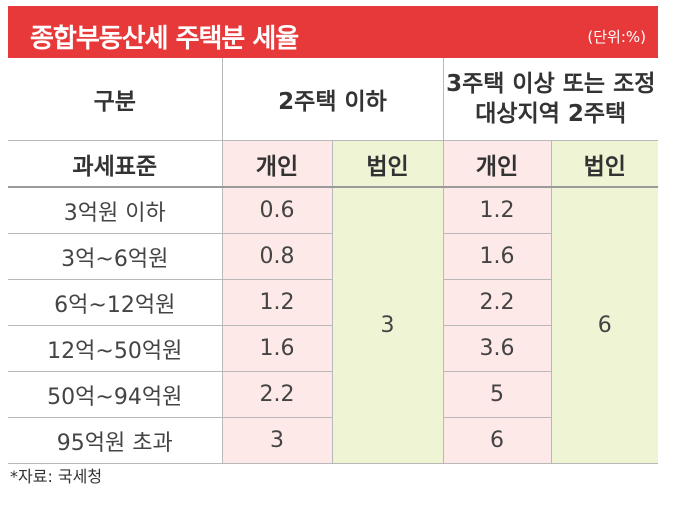 This screenshot has width=680, height=512. Describe the element at coordinates (604, 164) in the screenshot. I see `header-g2-corporation: 법인` at that location.